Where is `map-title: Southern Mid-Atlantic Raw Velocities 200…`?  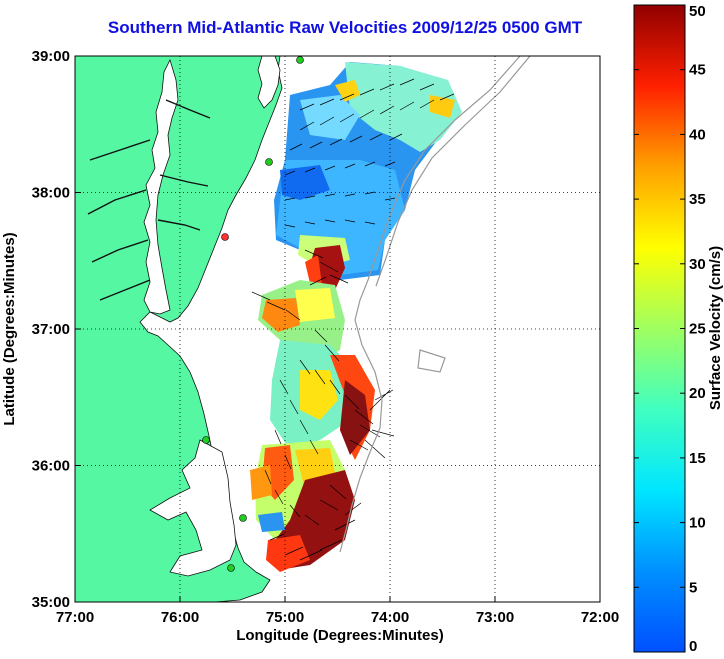 map-title: Southern Mid-Atlantic Raw Velocities 200… is located at coordinates (345, 27).